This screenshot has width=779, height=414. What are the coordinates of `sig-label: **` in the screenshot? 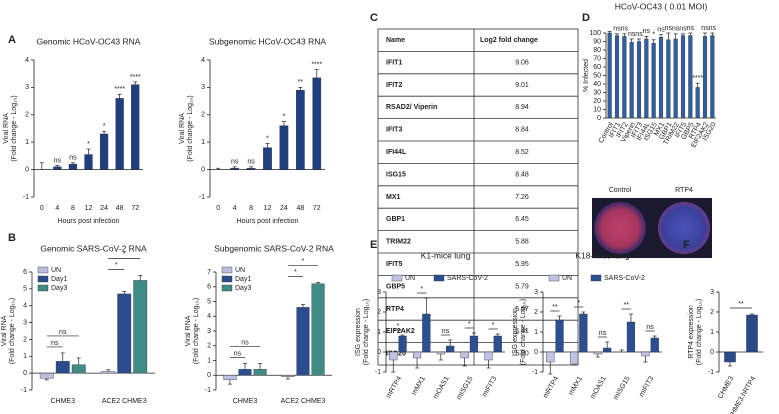 It's located at (555, 307).